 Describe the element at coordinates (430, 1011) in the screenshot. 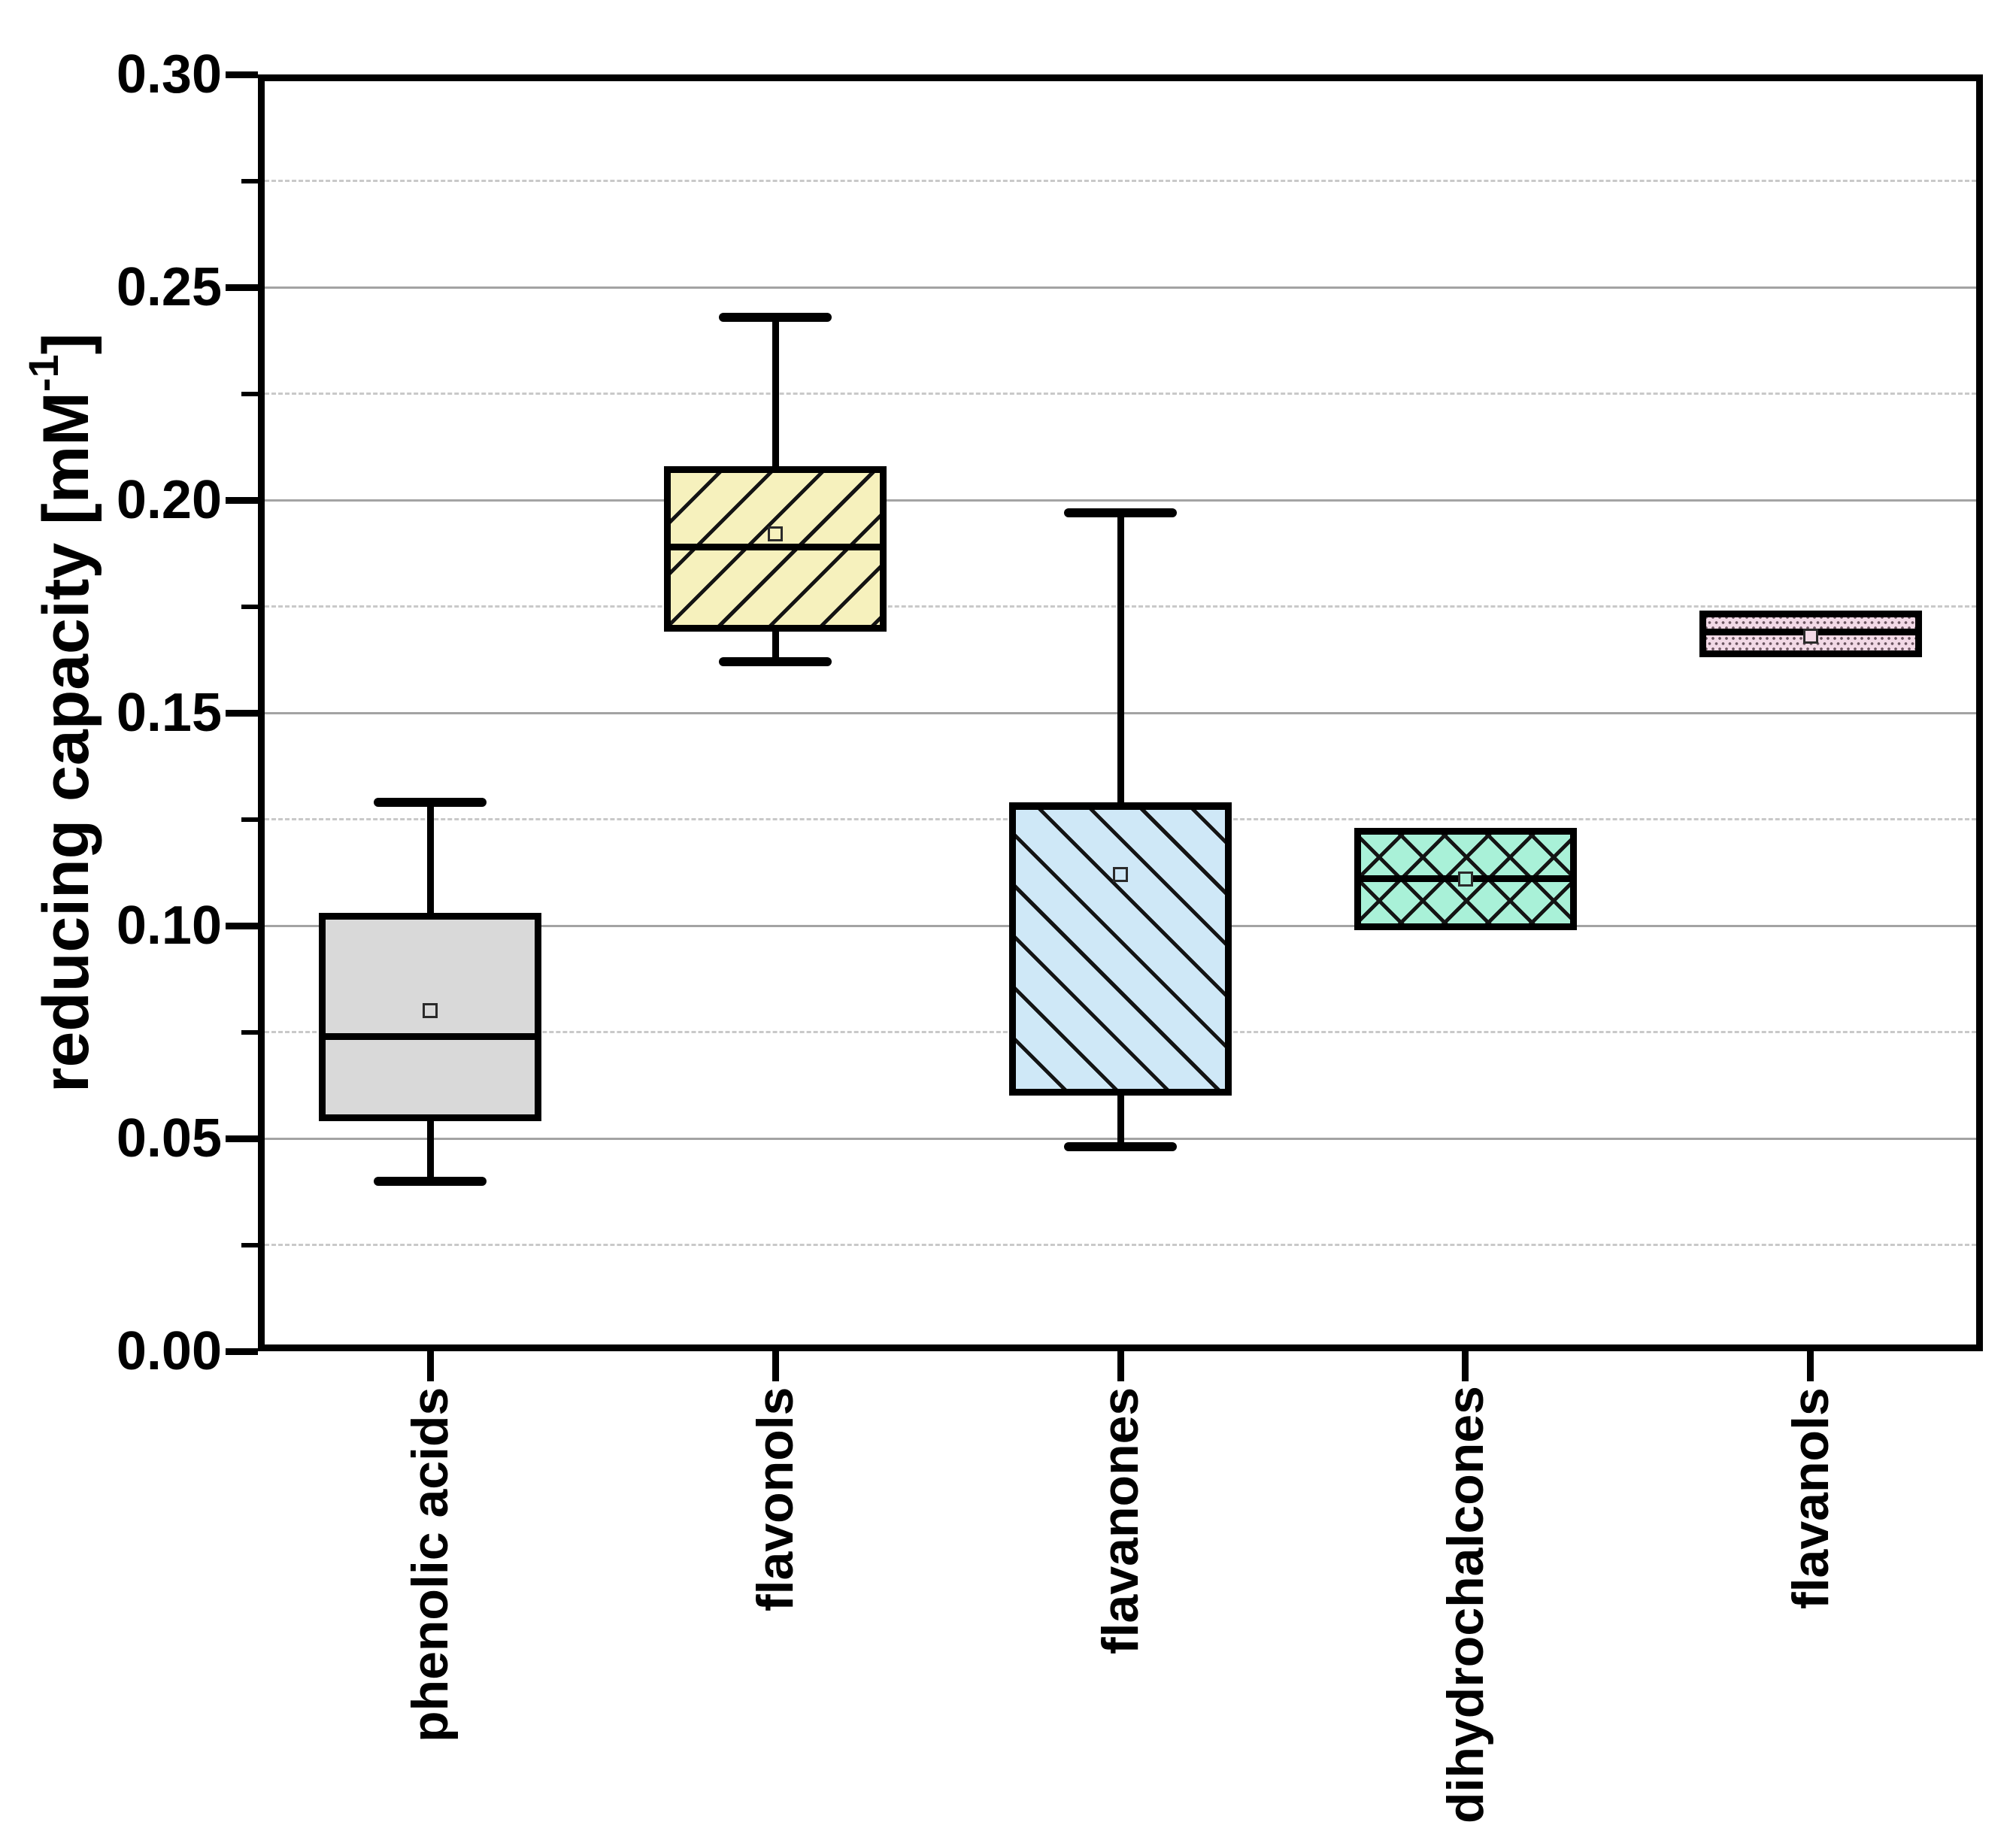

I see `mean-marker-phenolic-acids` at that location.